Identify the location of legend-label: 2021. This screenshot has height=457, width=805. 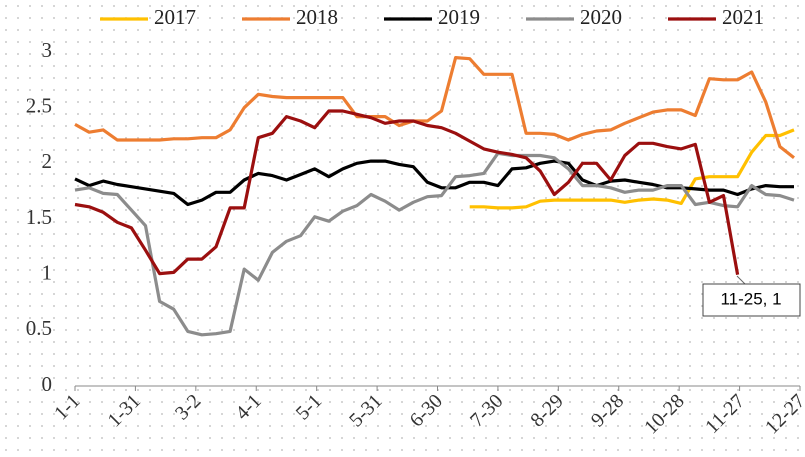
(743, 17).